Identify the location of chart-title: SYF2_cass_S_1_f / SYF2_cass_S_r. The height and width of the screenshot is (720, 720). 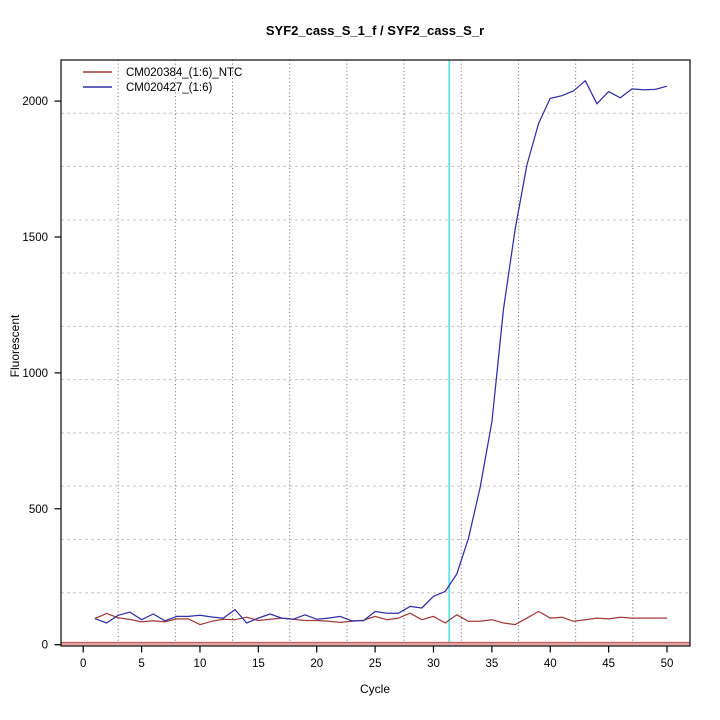
(375, 30).